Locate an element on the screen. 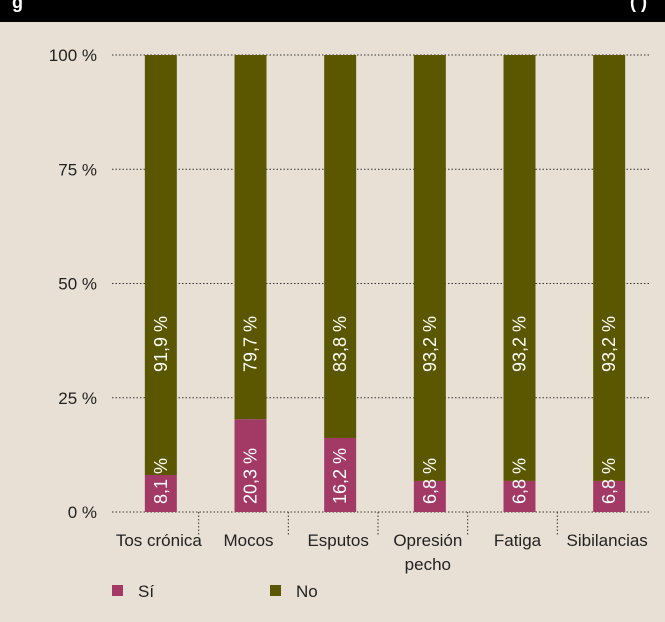 The image size is (665, 622). category-label: Tos crónica is located at coordinates (159, 540).